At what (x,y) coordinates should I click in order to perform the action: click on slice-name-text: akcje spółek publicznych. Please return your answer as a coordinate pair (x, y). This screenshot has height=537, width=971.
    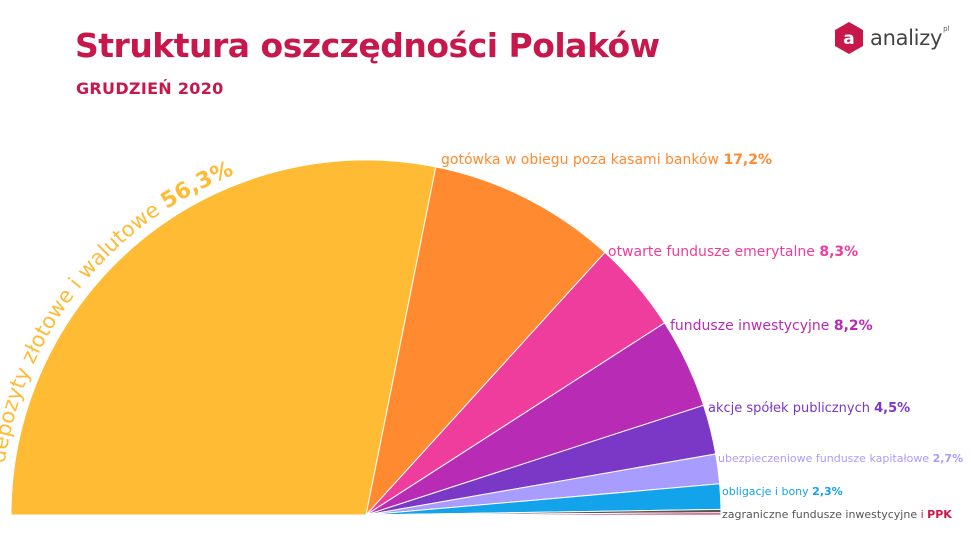
    Looking at the image, I should click on (791, 408).